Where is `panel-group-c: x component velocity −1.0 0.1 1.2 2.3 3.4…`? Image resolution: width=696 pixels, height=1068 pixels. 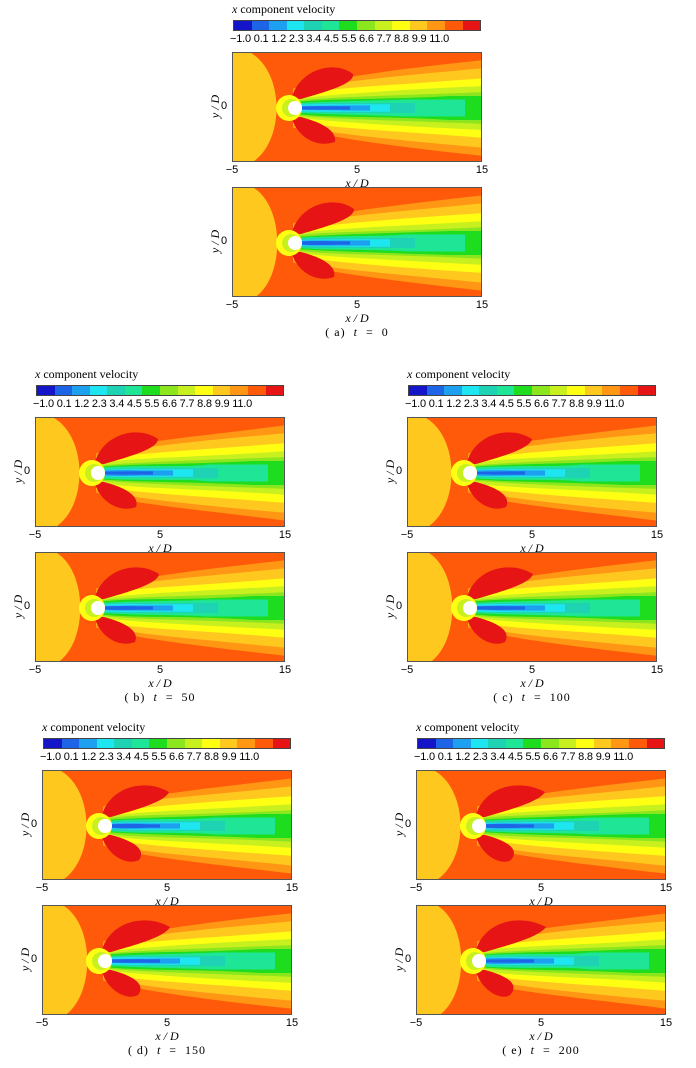 panel-group-c: x component velocity −1.0 0.1 1.2 2.3 3.4… is located at coordinates (539, 540).